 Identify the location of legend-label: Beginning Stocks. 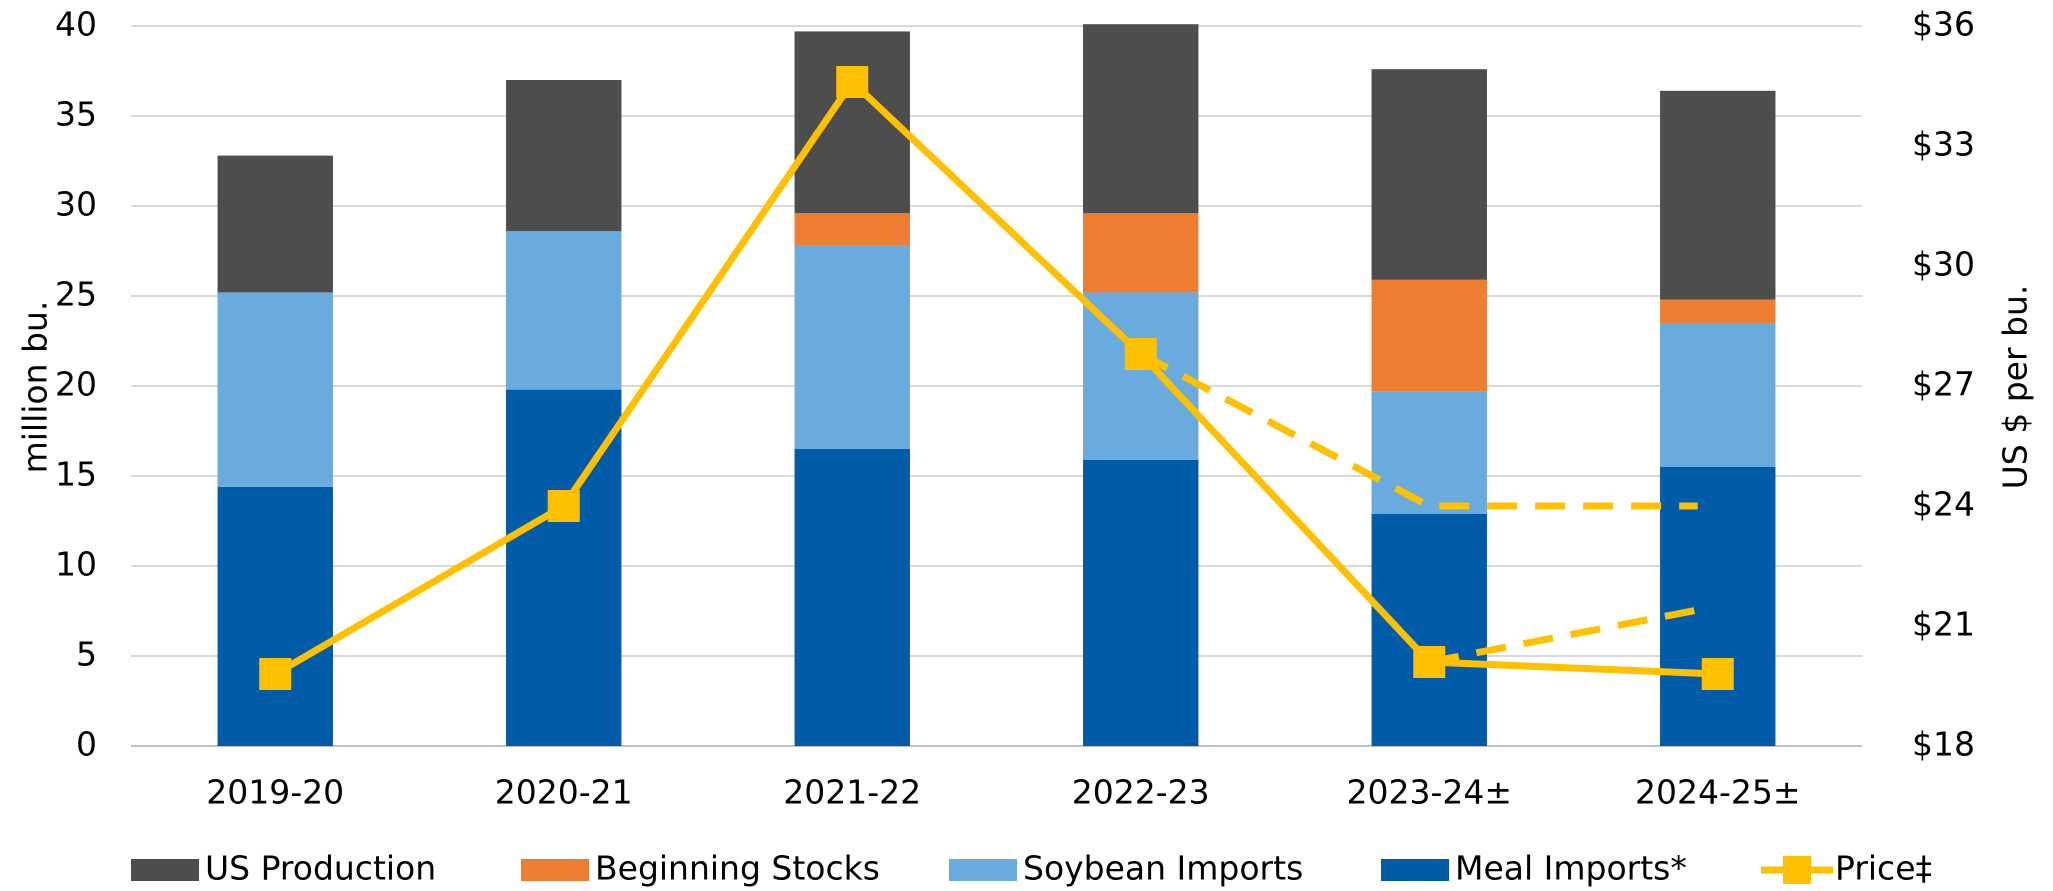
(737, 868).